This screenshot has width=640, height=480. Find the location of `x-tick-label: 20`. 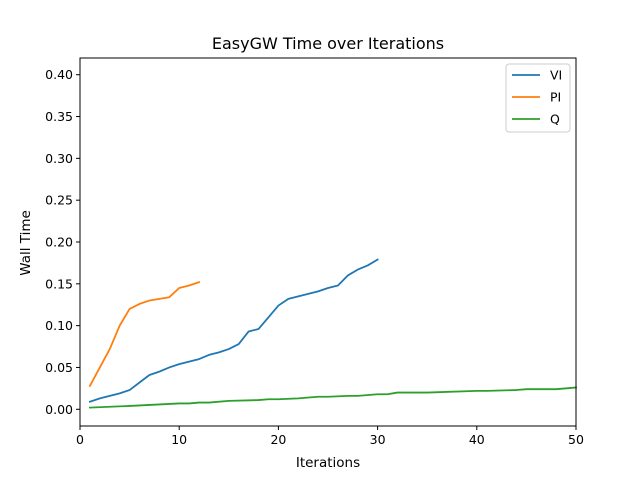

x-tick-label: 20 is located at coordinates (278, 439).